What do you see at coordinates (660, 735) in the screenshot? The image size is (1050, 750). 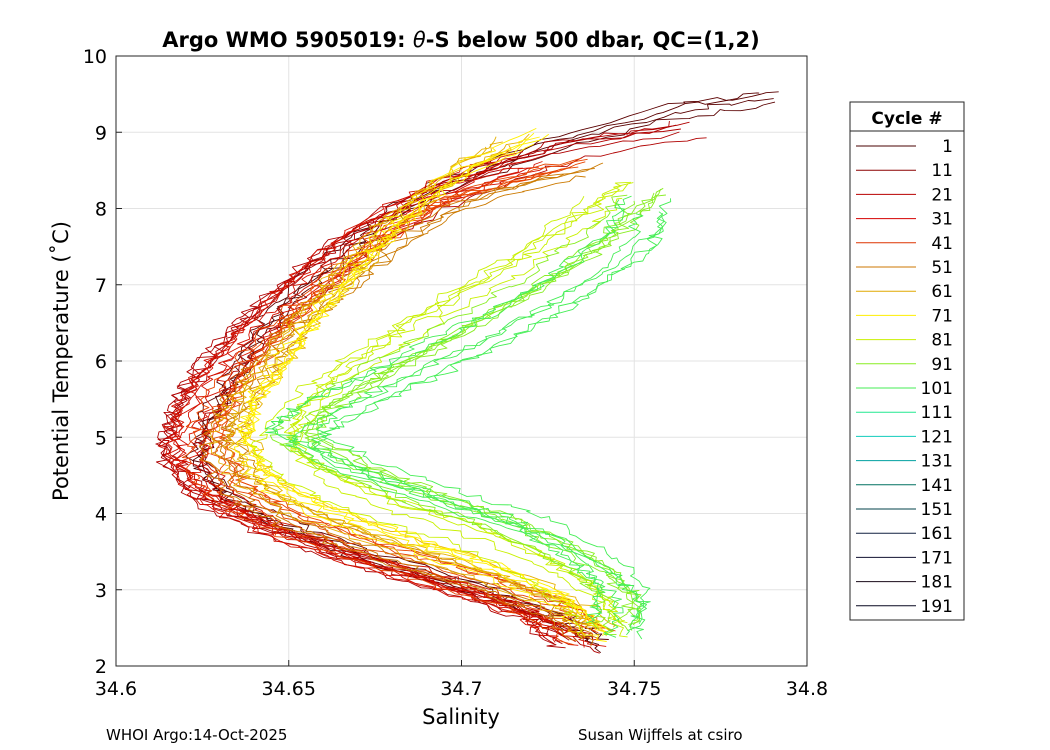 I see `footer-right: Susan Wijffels at csiro` at bounding box center [660, 735].